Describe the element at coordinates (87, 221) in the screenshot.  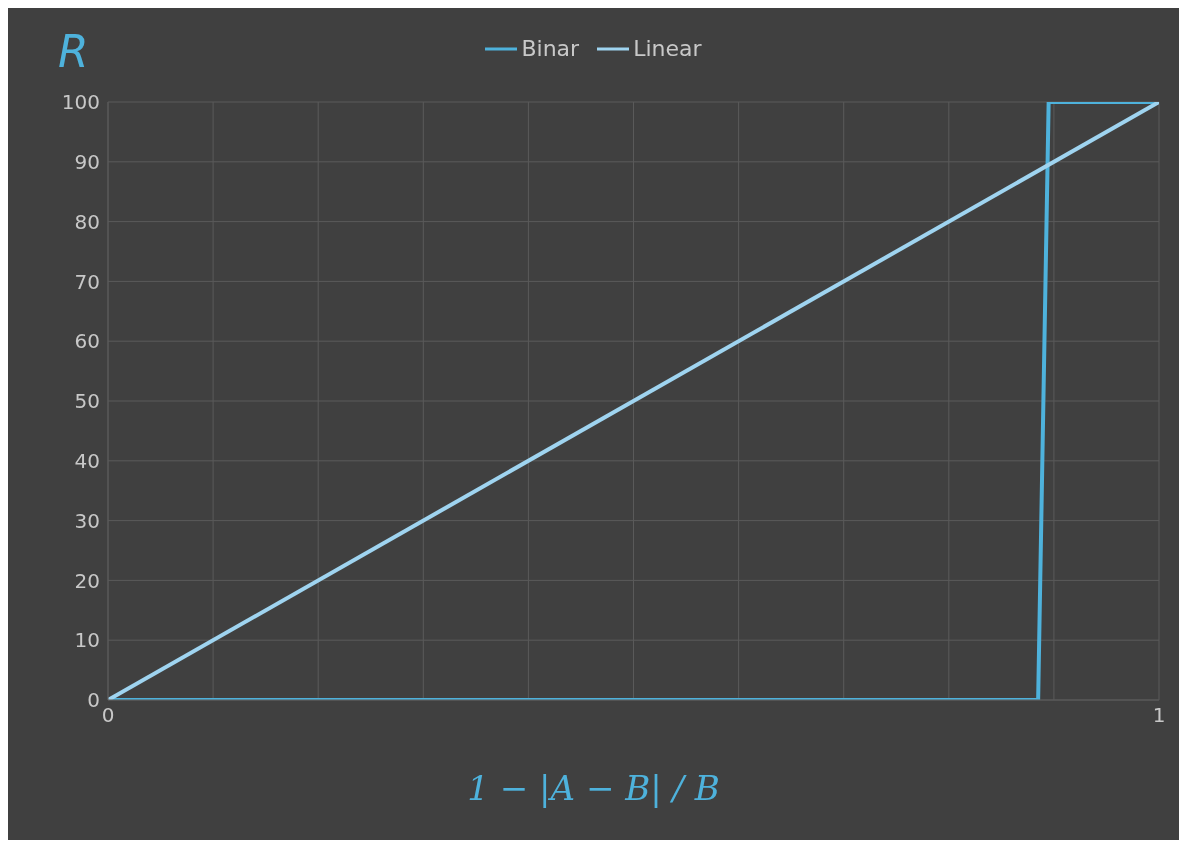
I see `y-tick-label: 80` at that location.